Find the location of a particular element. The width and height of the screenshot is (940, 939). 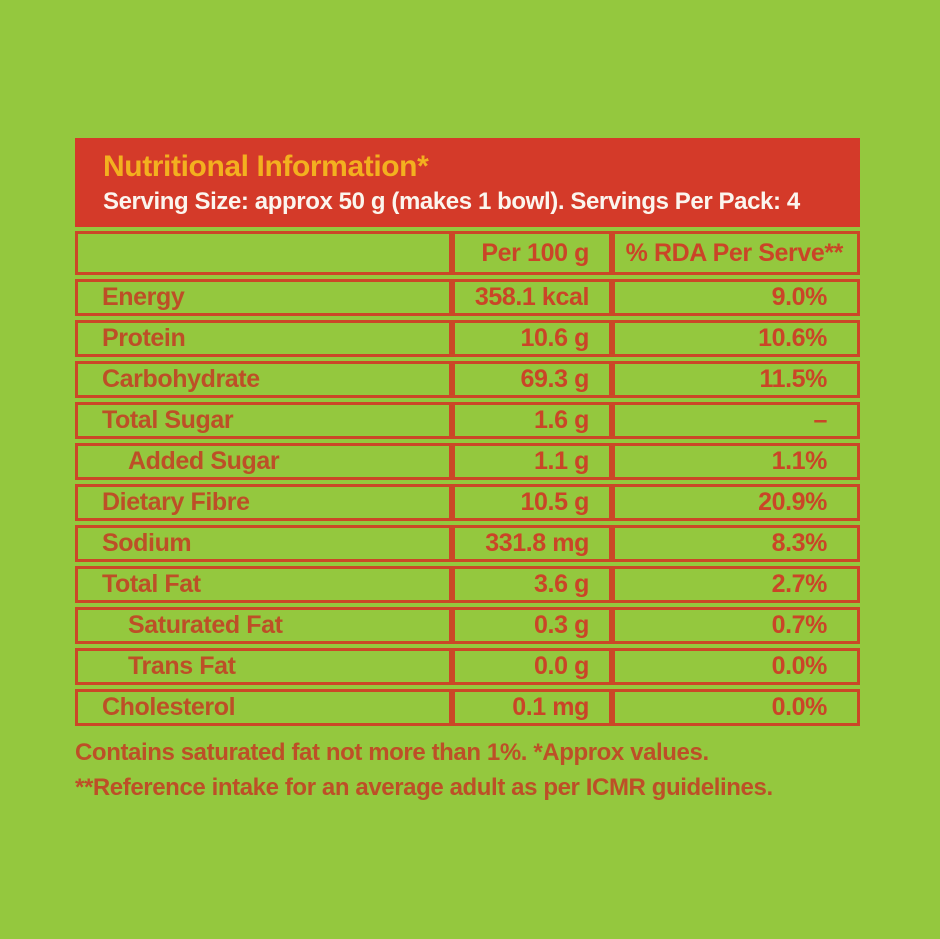

table-row-energy: Energy 358.1 kcal 9.0% is located at coordinates (467, 297).